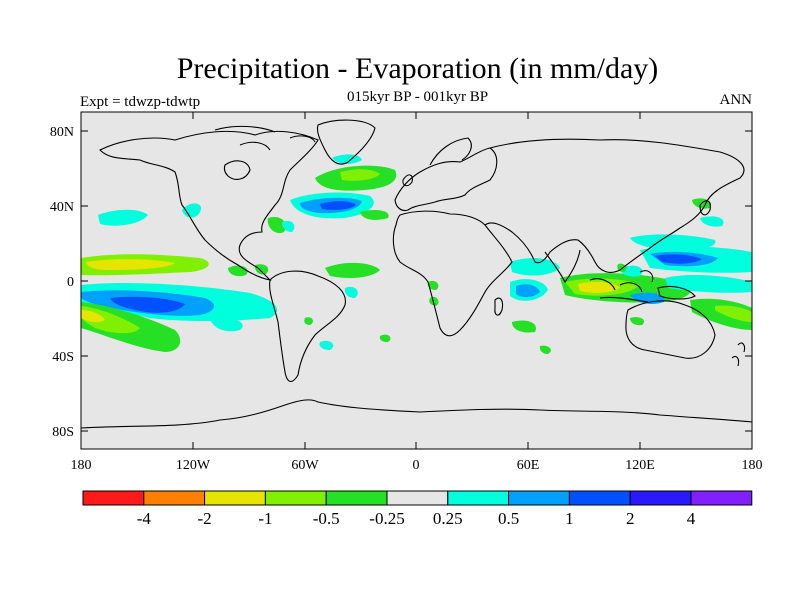  Describe the element at coordinates (193, 465) in the screenshot. I see `lon-label-120w: 120W` at that location.